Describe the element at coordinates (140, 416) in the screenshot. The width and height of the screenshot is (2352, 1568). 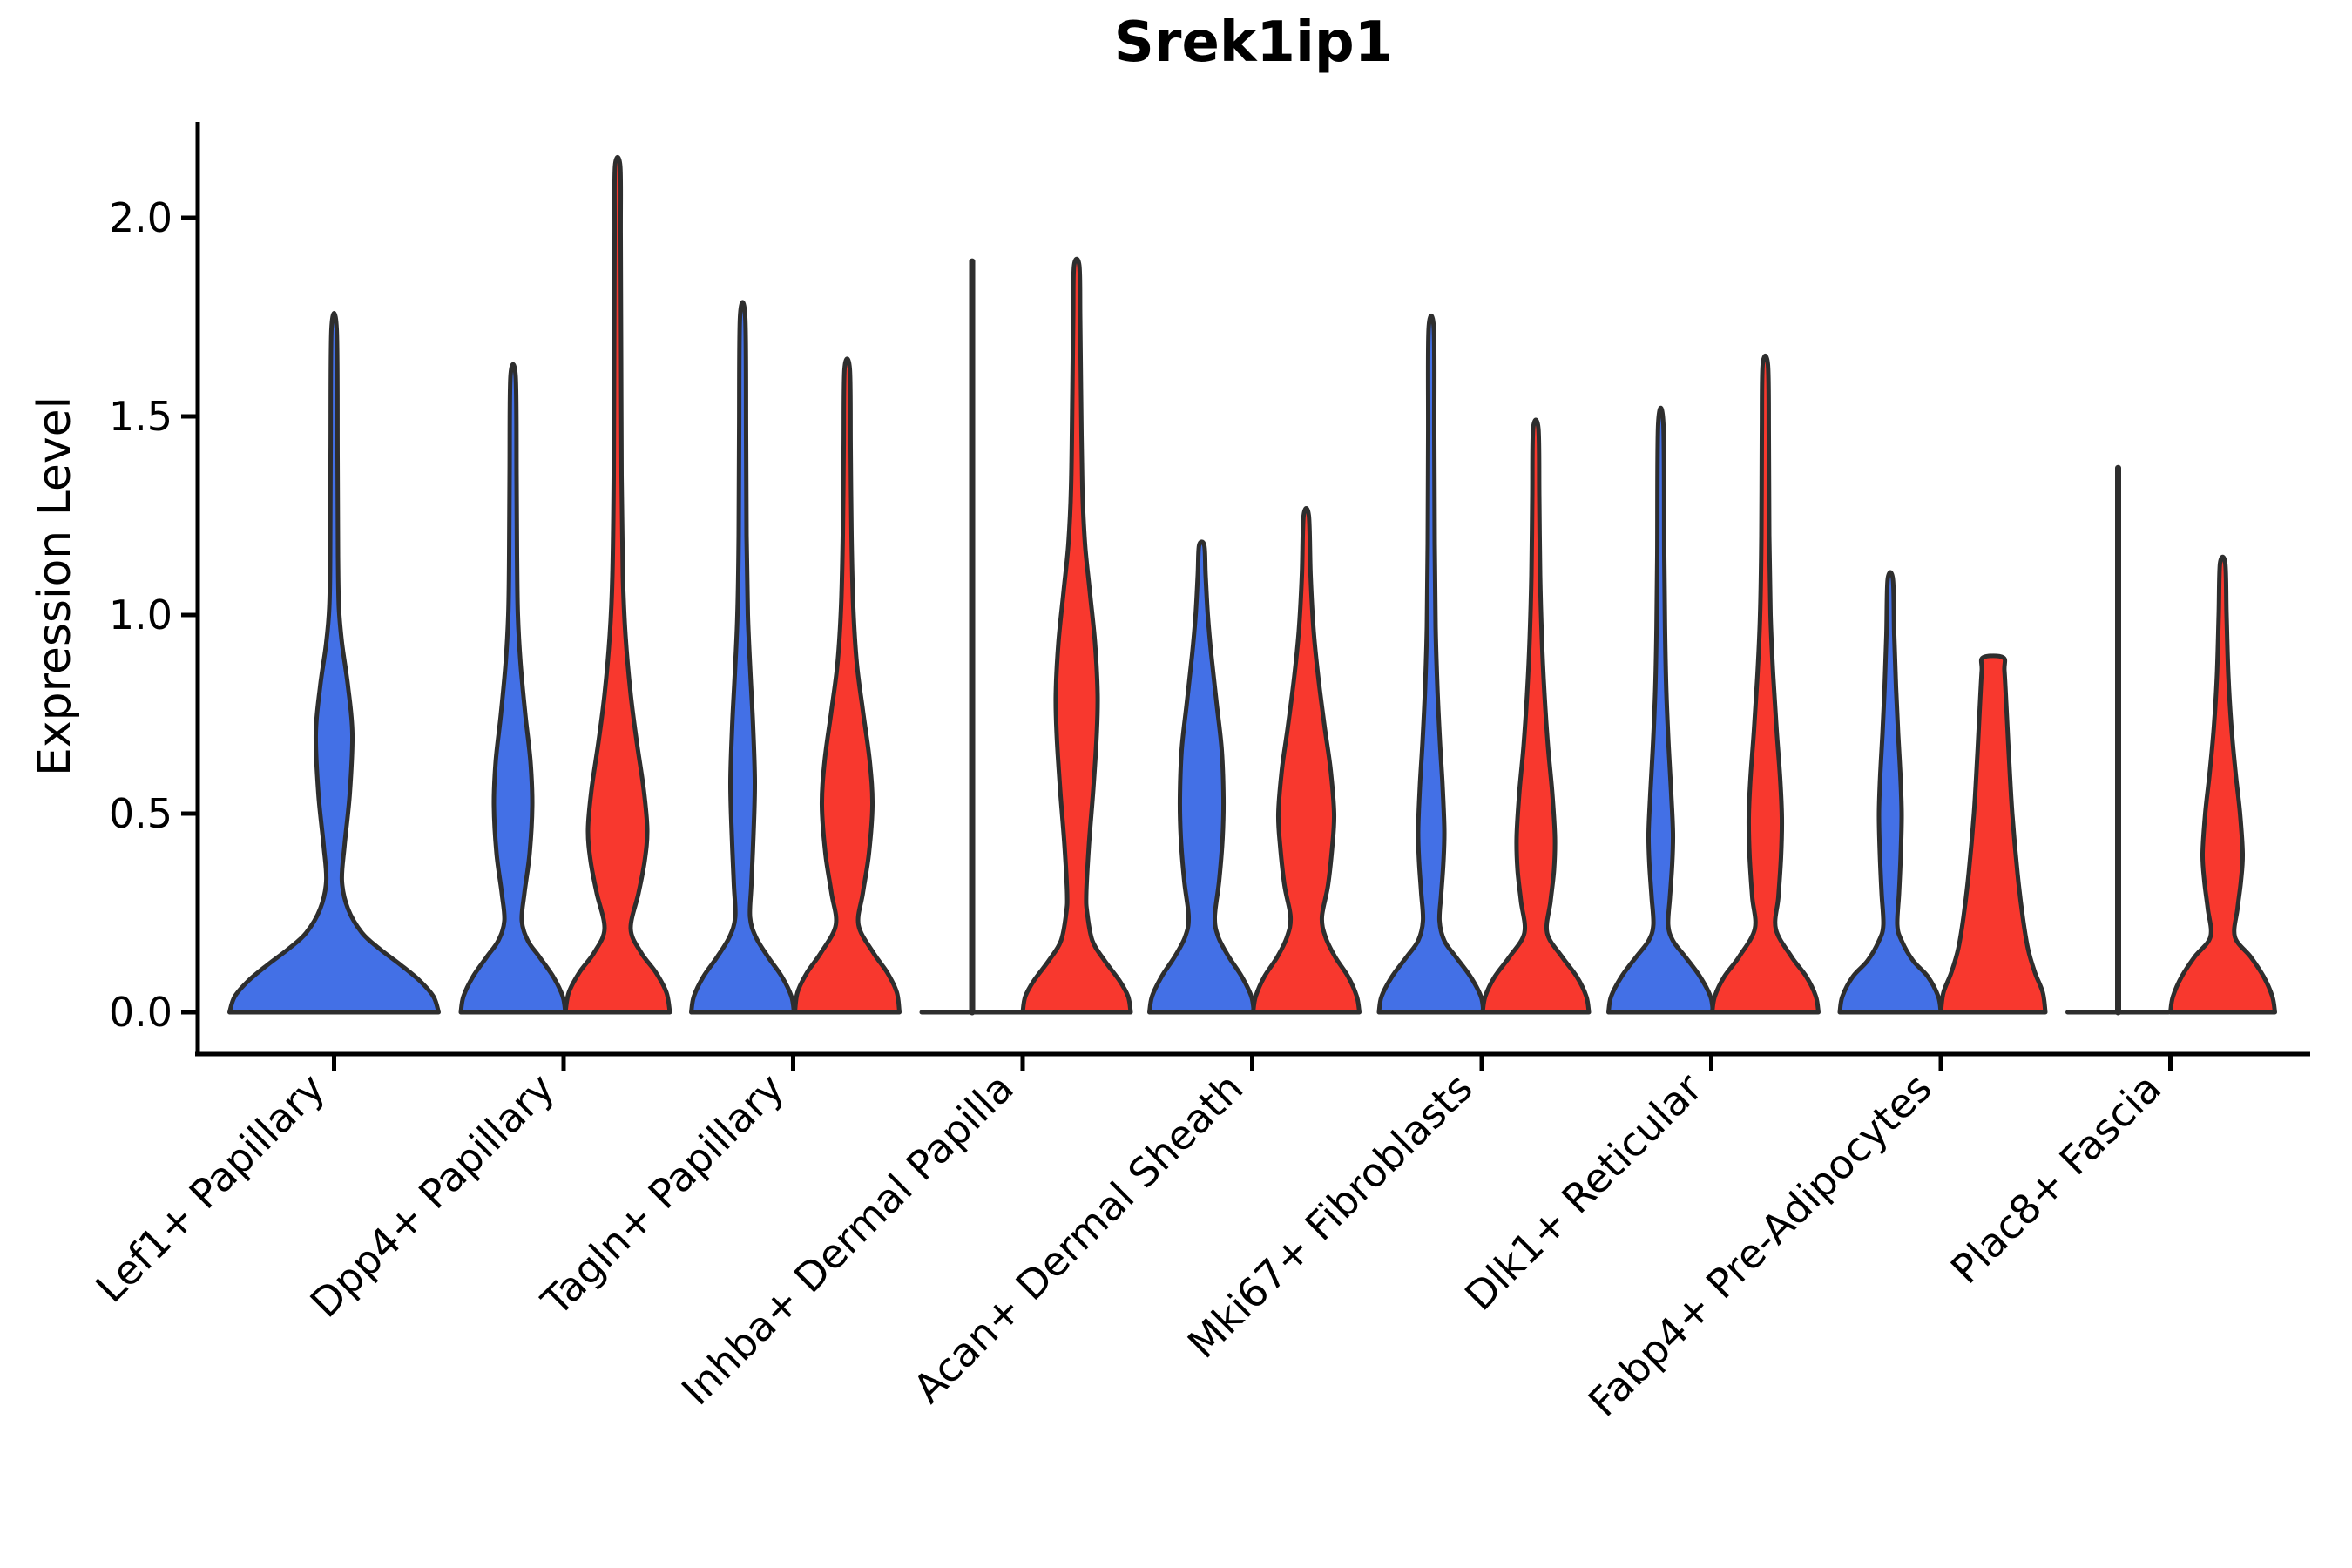
I see `y-tick-label: 1.5` at that location.